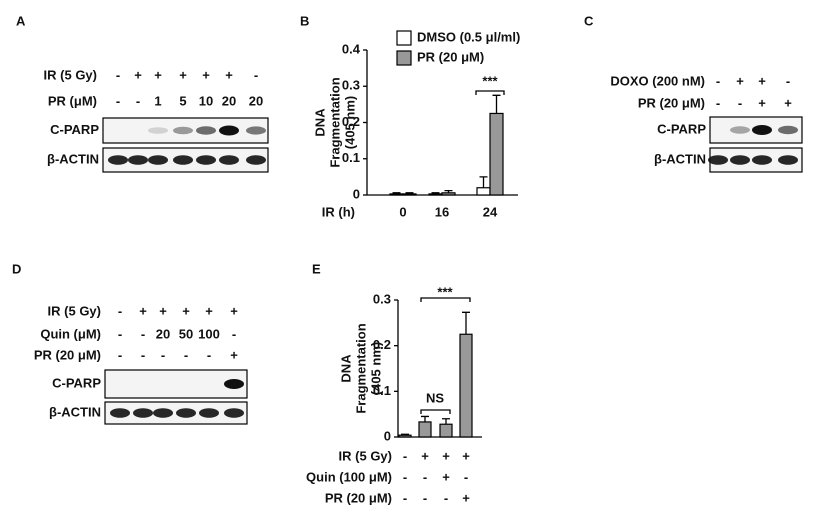 The height and width of the screenshot is (515, 814). What do you see at coordinates (21, 20) in the screenshot?
I see `panel-label: A` at bounding box center [21, 20].